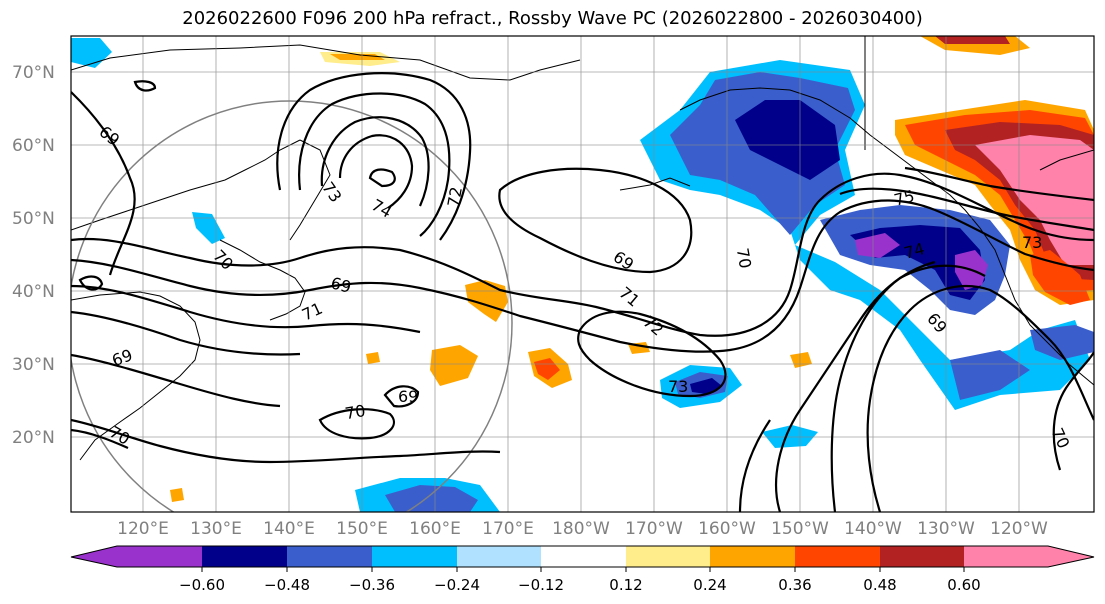 This screenshot has height=604, width=1105. Describe the element at coordinates (33, 438) in the screenshot. I see `lat-label: 20°N` at that location.